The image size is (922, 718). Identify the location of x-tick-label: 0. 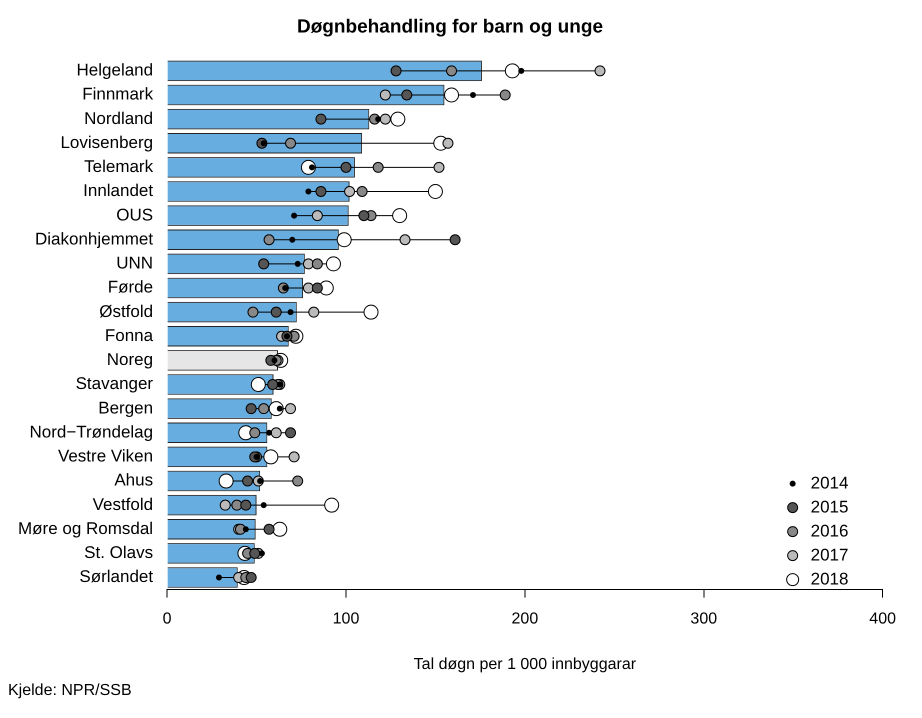
(167, 619).